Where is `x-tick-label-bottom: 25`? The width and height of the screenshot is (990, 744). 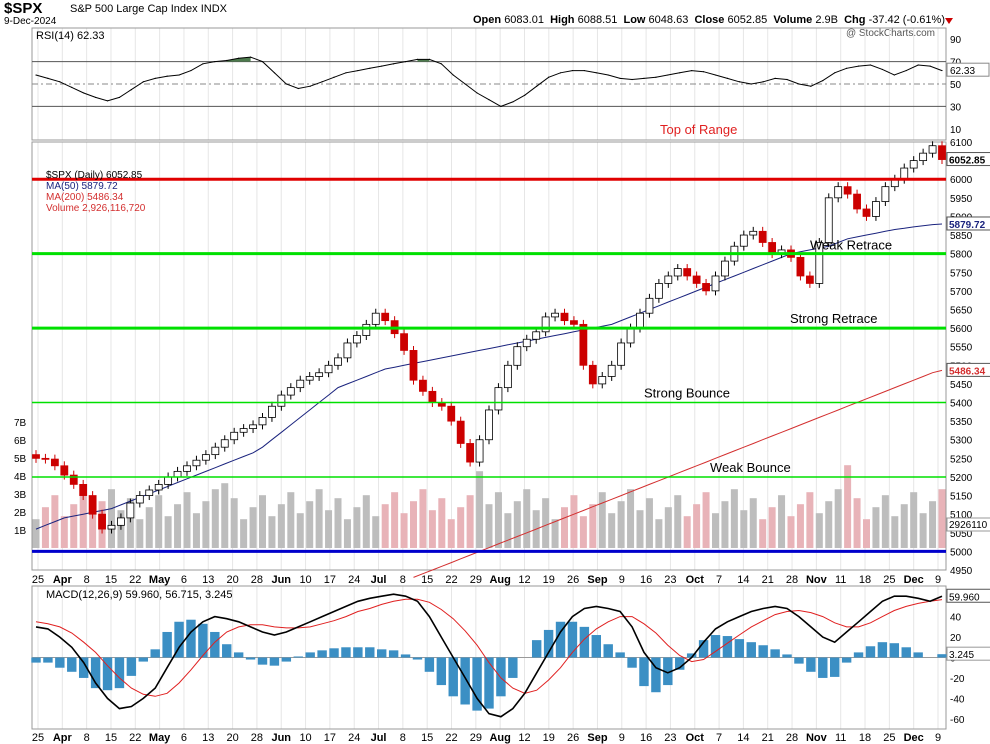
x-tick-label-bottom: 25 is located at coordinates (889, 738).